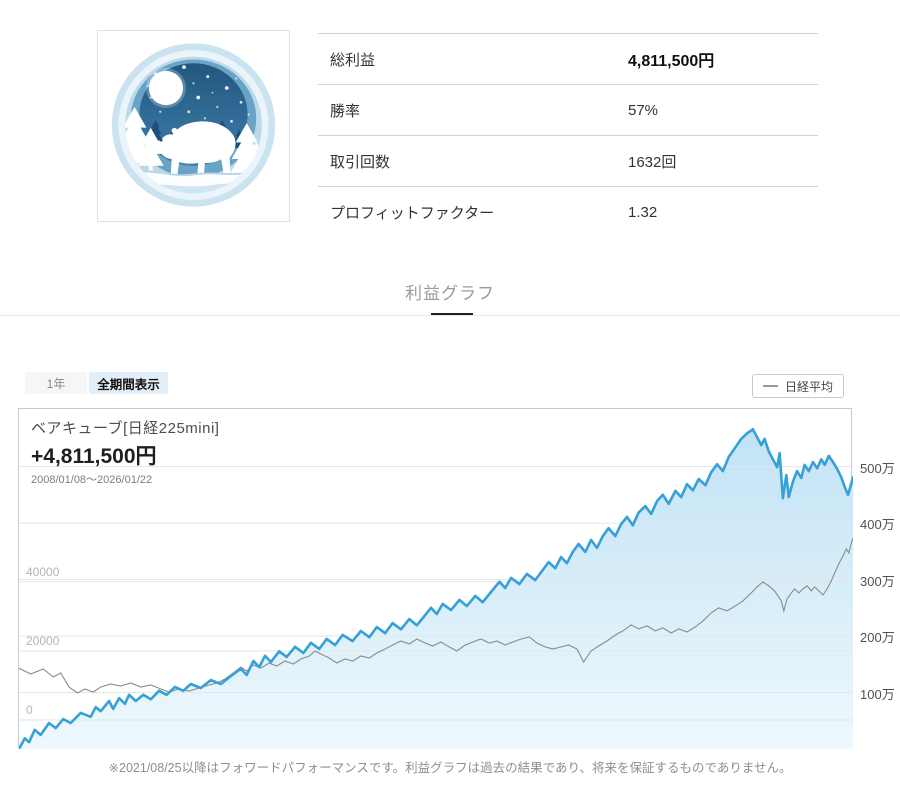  I want to click on avatar-illustration, so click(193, 126).